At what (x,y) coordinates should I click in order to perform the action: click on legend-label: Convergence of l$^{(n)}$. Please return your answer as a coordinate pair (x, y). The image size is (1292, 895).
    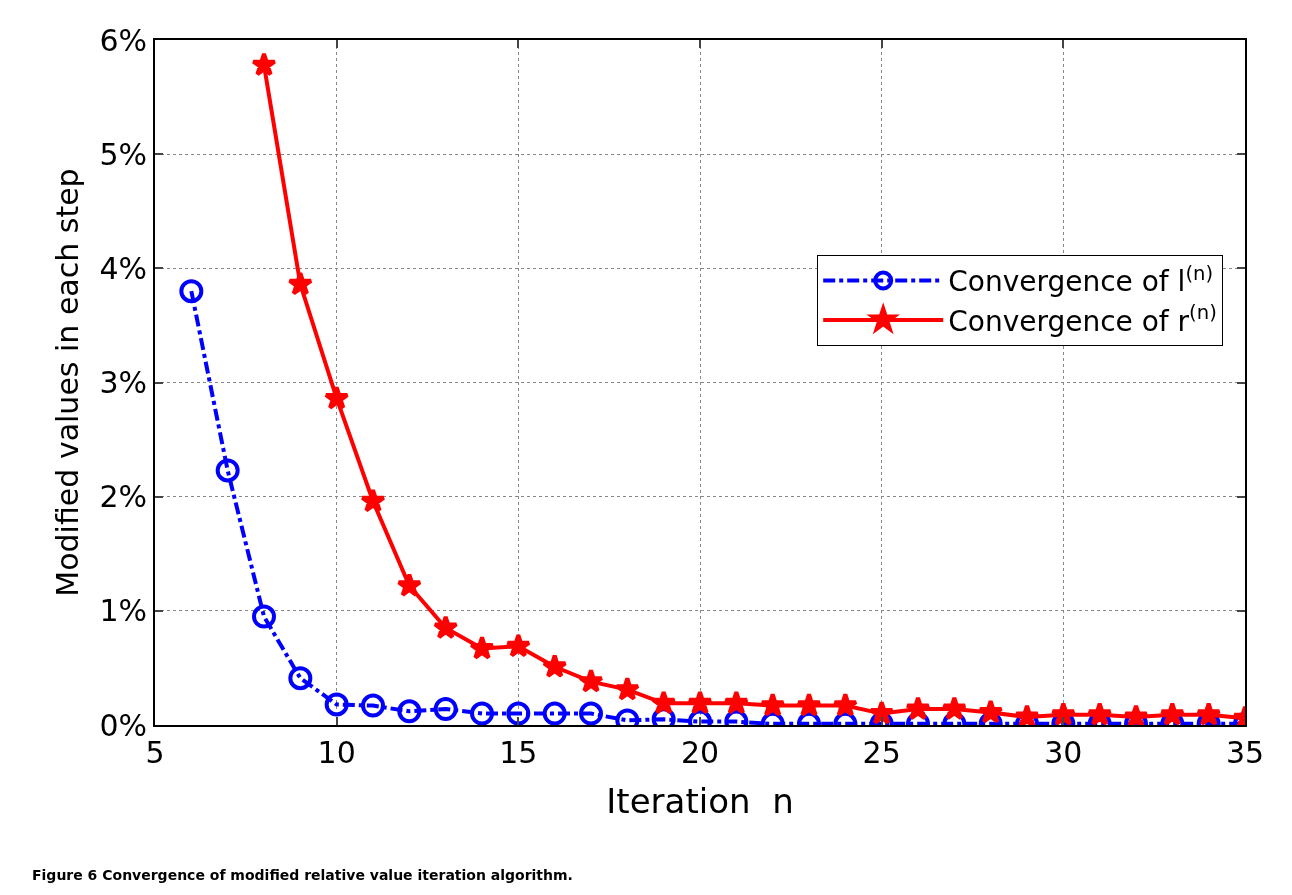
    Looking at the image, I should click on (1081, 280).